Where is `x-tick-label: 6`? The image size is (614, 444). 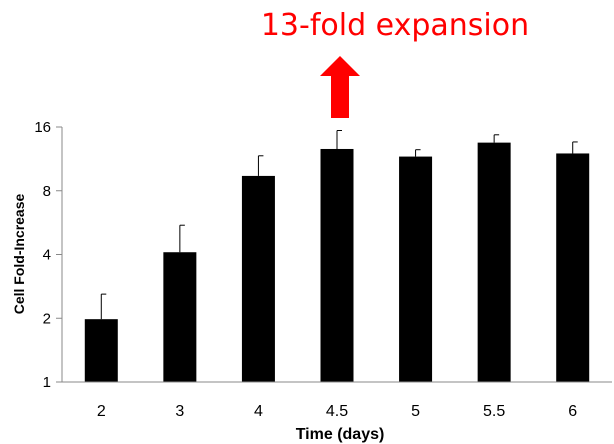
x-tick-label: 6 is located at coordinates (572, 411).